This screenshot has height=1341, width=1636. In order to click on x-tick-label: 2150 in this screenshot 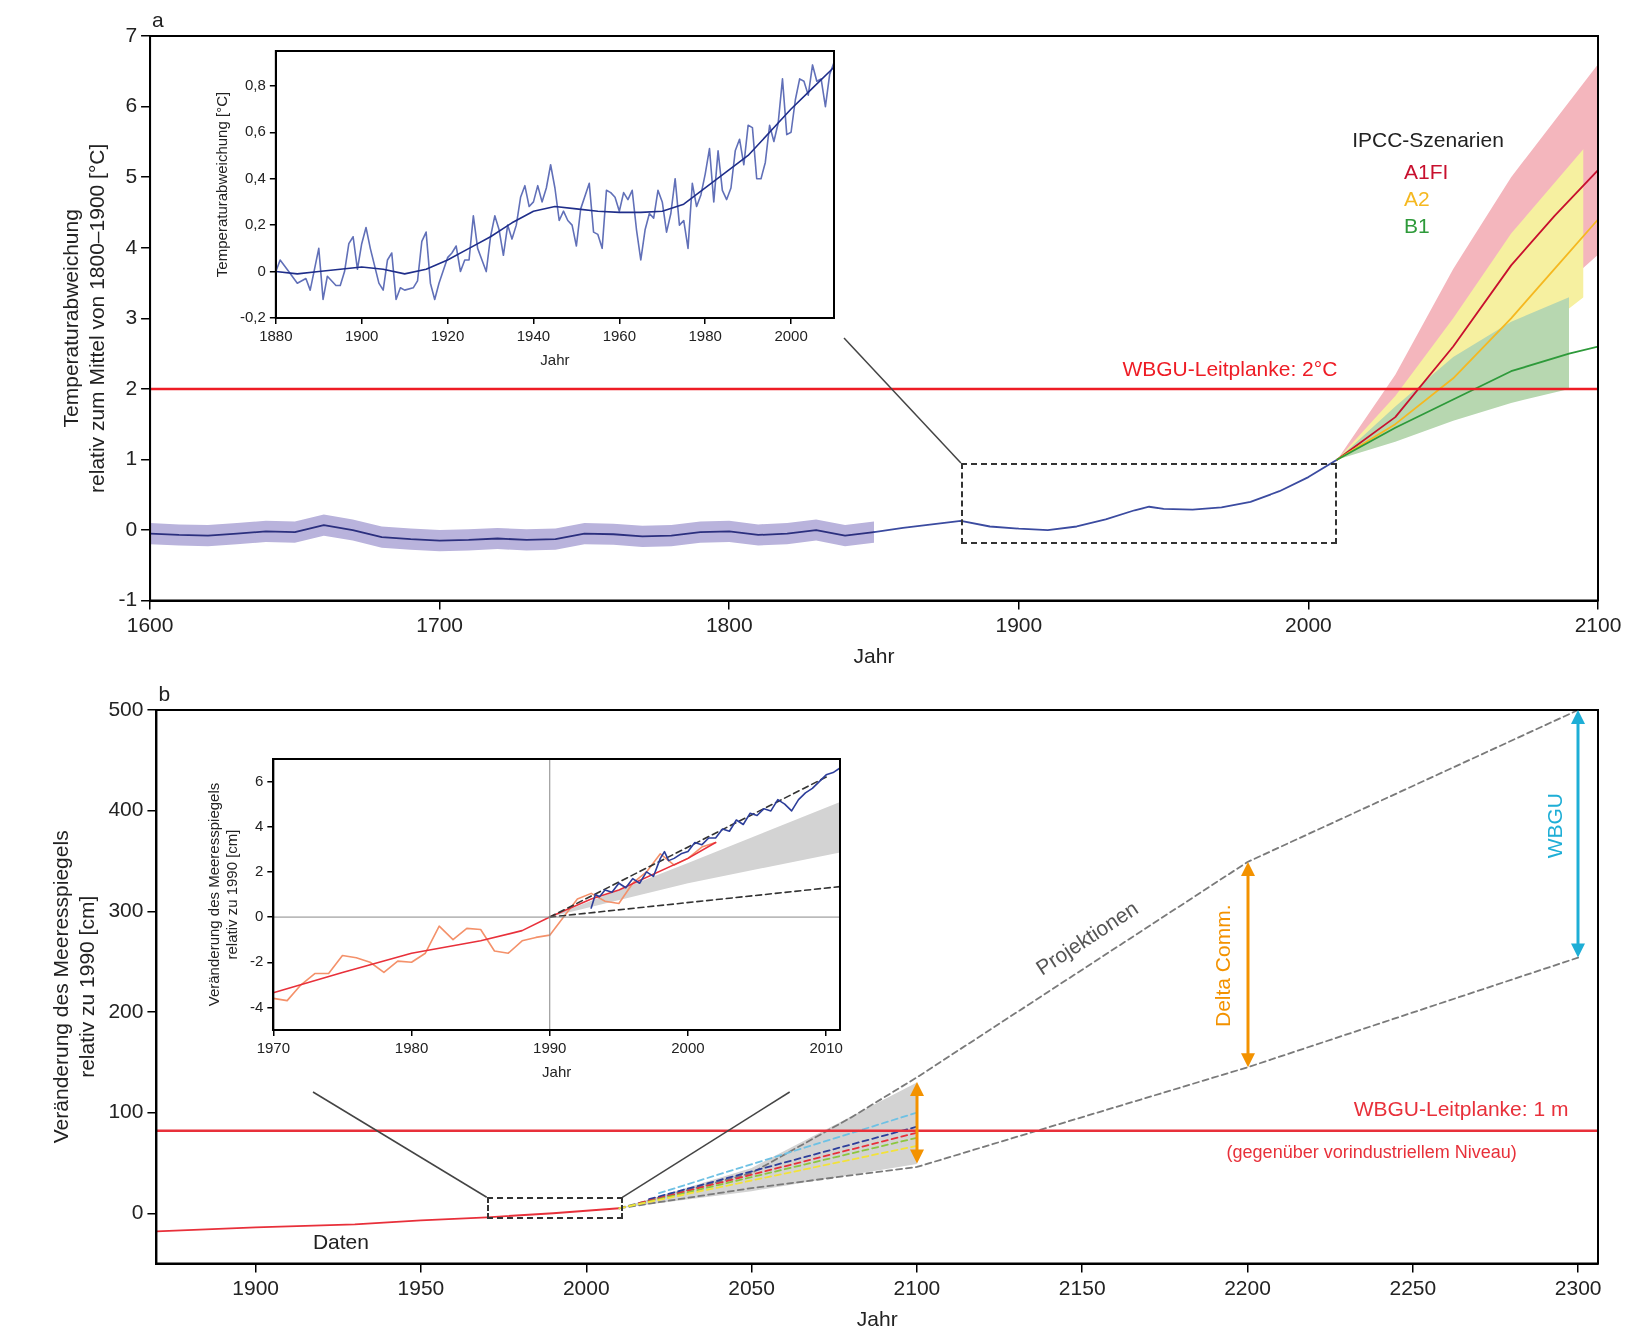, I will do `click(1082, 1287)`.